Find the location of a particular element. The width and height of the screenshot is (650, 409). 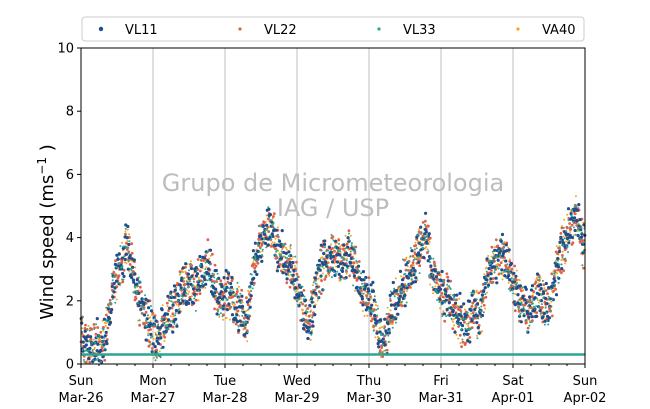

legend: VL11 VL22 VL33 VA40 is located at coordinates (333, 29).